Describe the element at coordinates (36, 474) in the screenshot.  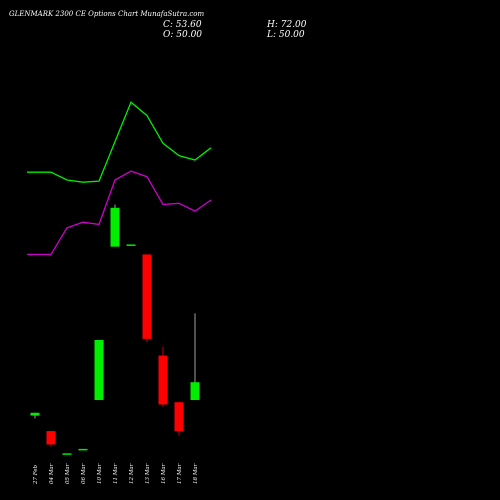
I see `x-tick-label: 27 Feb` at that location.